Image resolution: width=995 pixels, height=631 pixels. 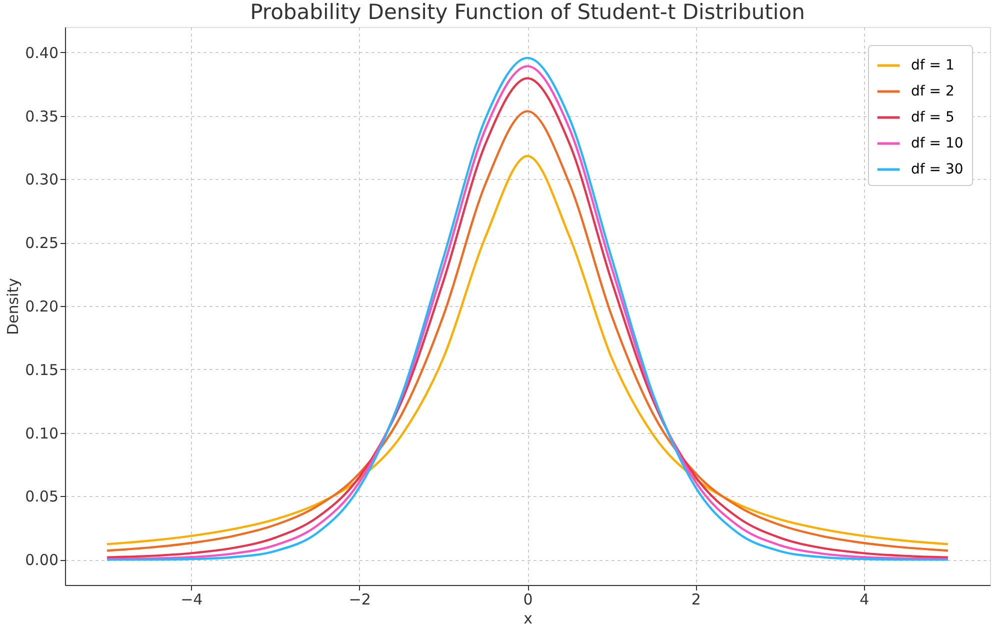 I want to click on x-tick-label: 2, so click(x=696, y=599).